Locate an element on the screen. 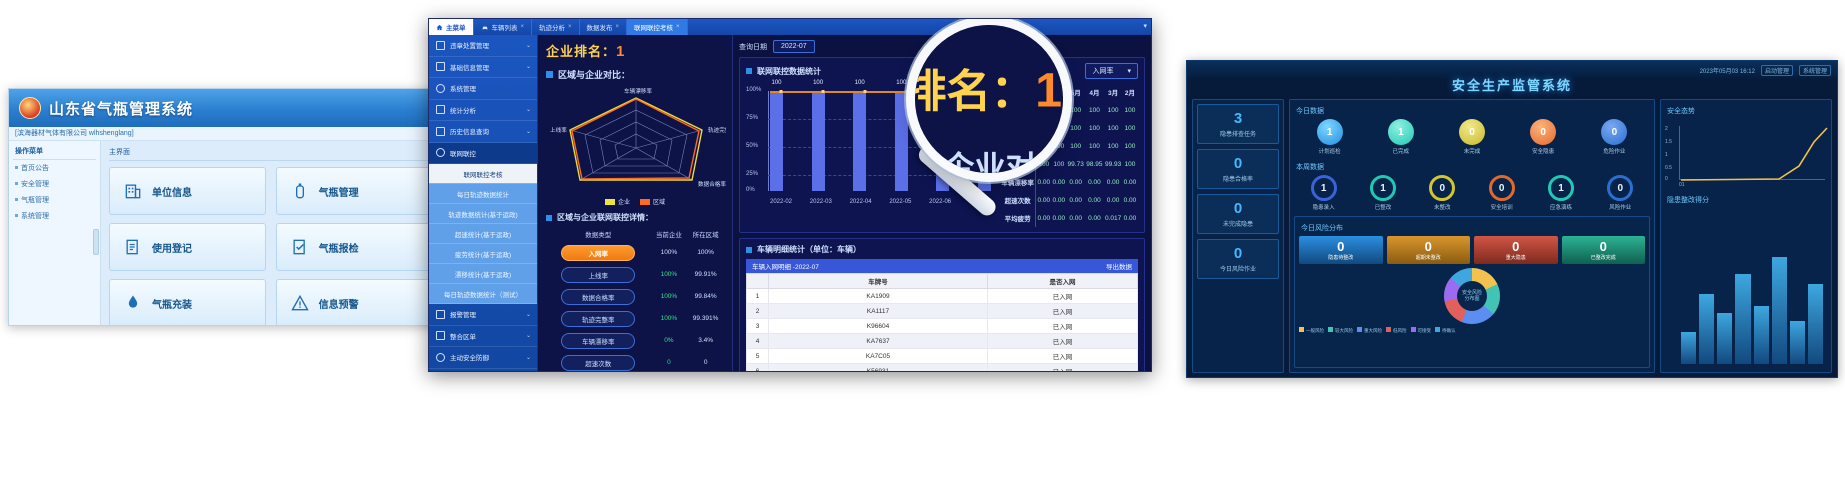 The image size is (1845, 478). table-row: 轨迹完整率 100% 99.391% is located at coordinates (635, 318).